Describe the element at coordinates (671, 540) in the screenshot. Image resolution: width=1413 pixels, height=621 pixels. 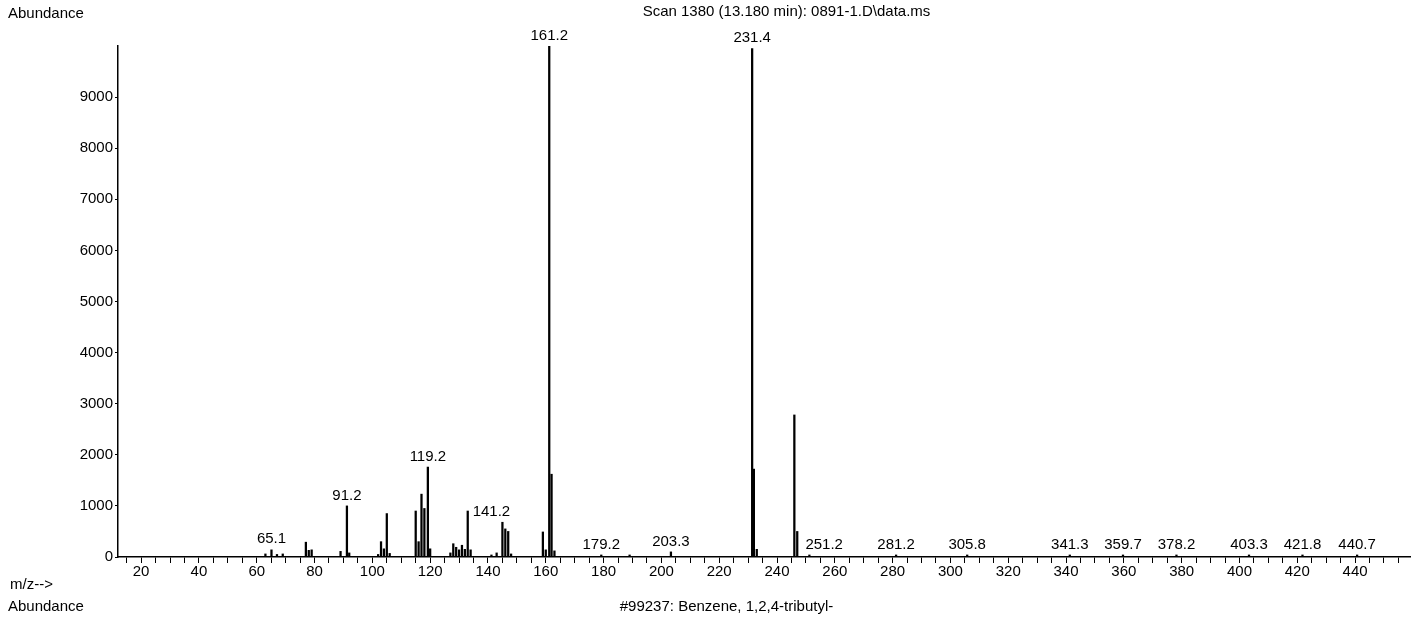
I see `annotation: 203.3` at that location.